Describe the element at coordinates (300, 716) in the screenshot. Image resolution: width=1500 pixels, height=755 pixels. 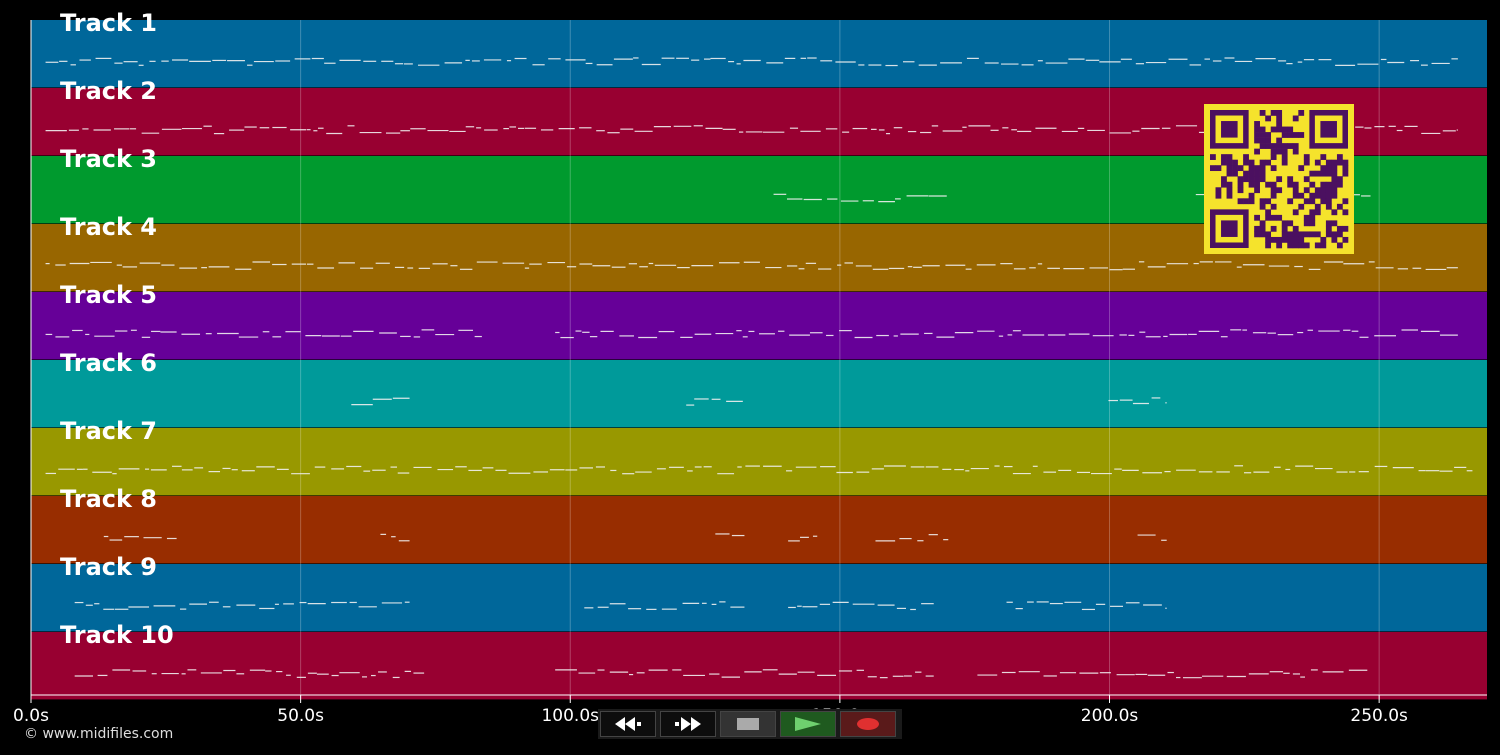
I see `tick-label: 50.0s` at that location.